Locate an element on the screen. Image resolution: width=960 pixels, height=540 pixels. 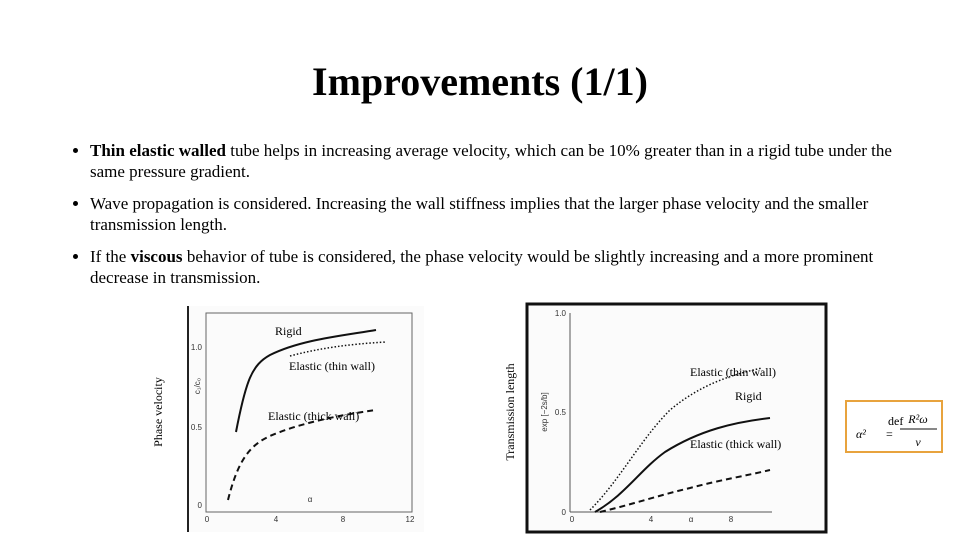
formula-def: def is located at coordinates (895, 421).